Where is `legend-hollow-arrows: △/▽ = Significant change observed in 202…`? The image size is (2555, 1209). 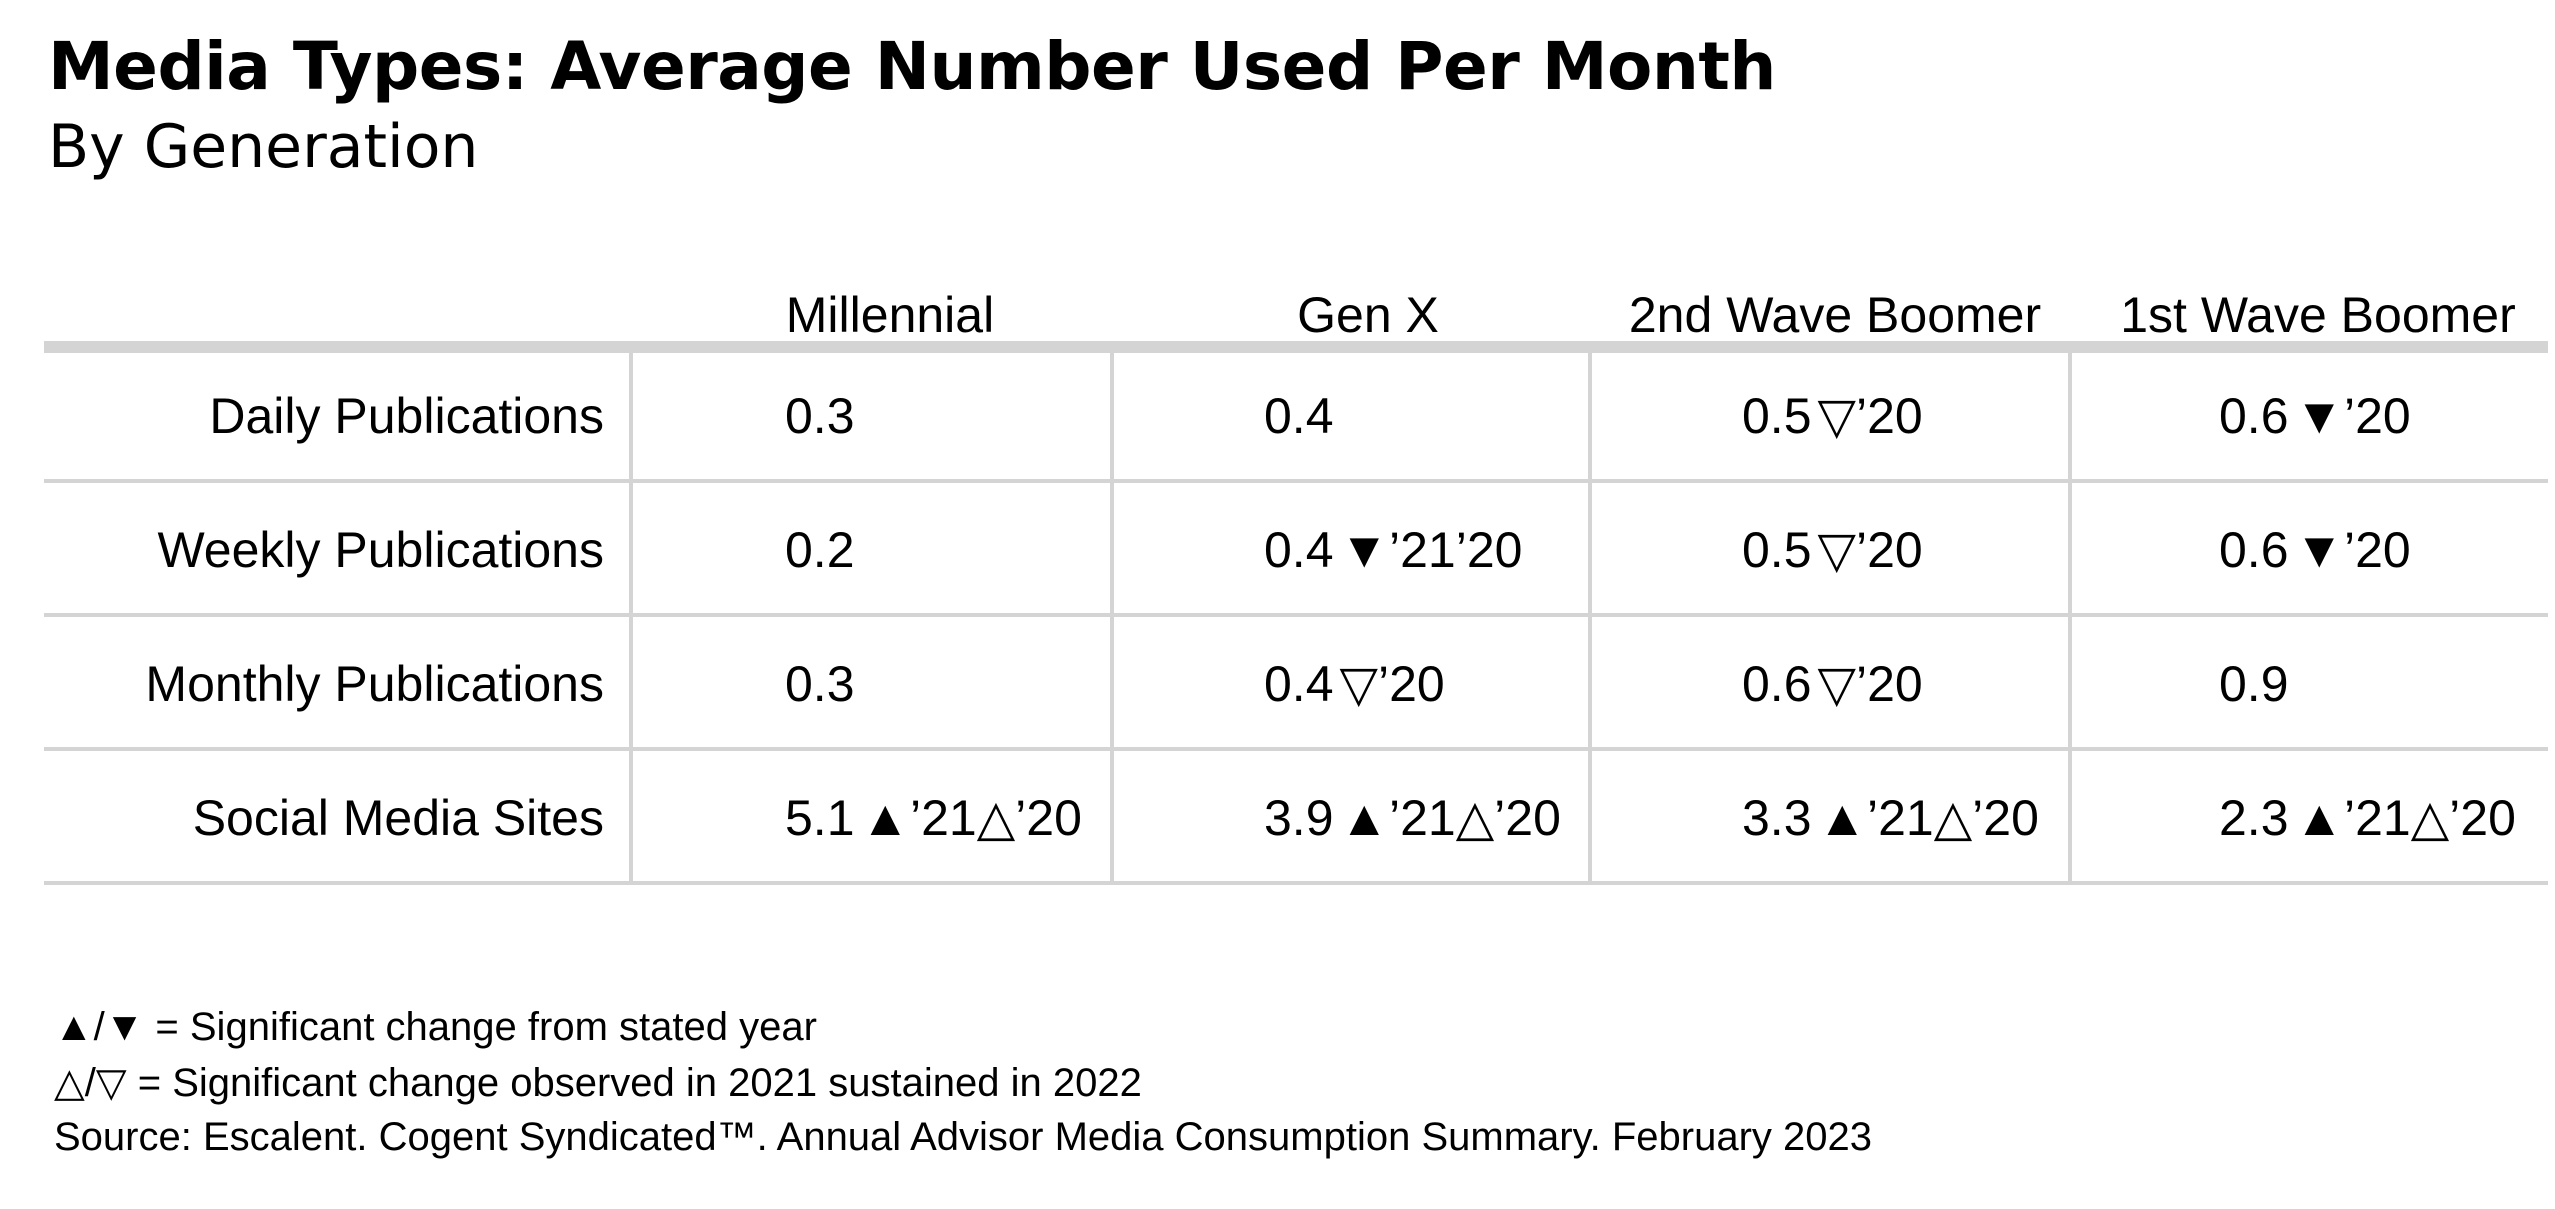
legend-hollow-arrows: △/▽ = Significant change observed in 202… is located at coordinates (598, 1083).